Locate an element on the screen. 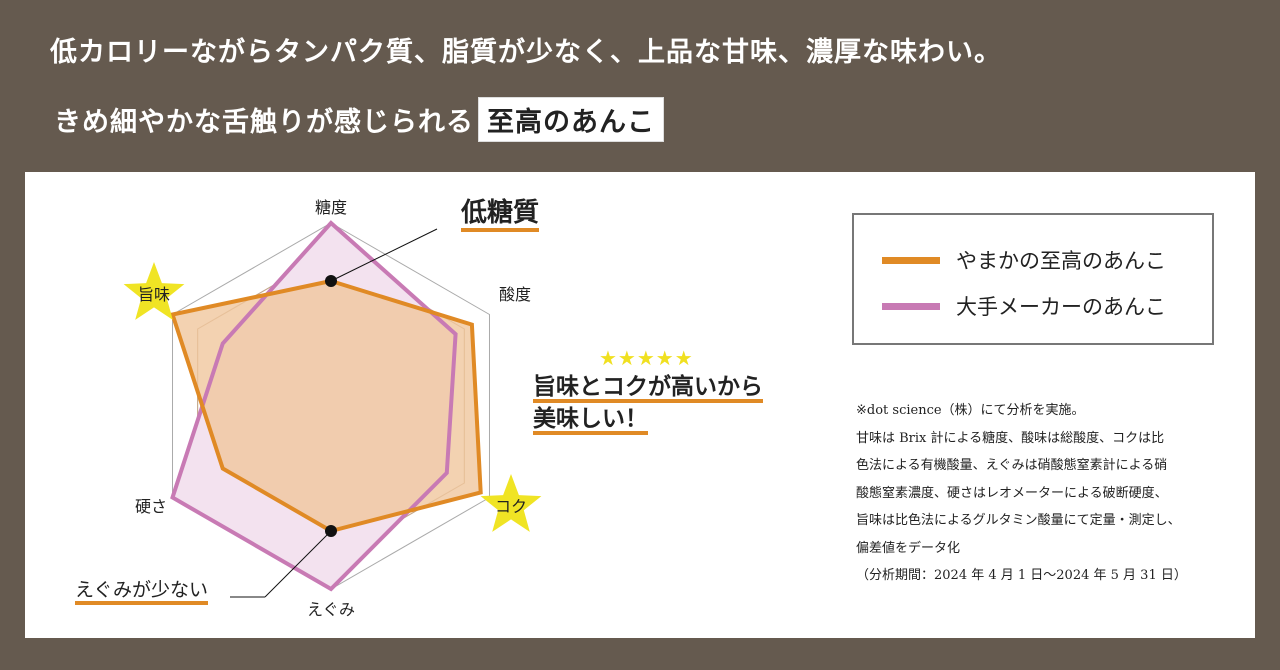 Image resolution: width=1280 pixels, height=670 pixels. axis-label: コク is located at coordinates (511, 506).